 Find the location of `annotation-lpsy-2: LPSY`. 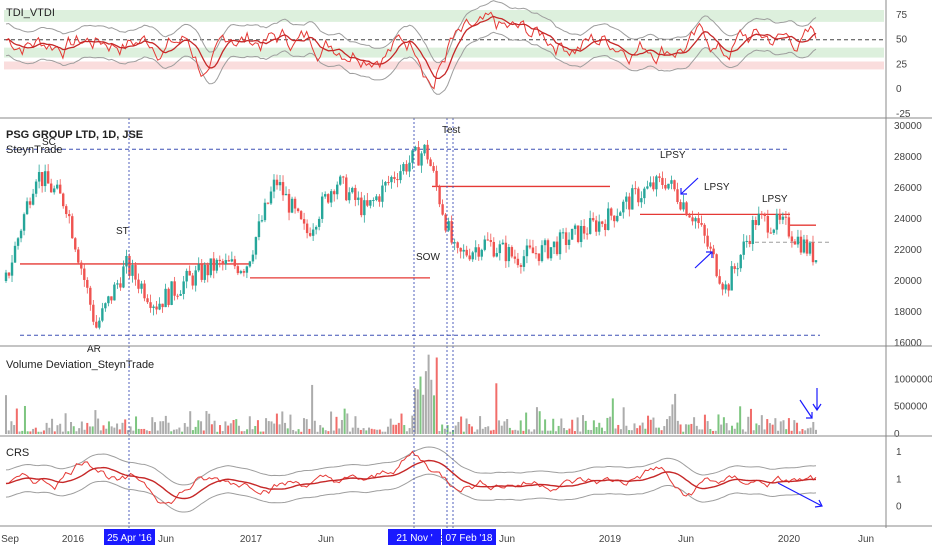

annotation-lpsy-2: LPSY is located at coordinates (717, 187).